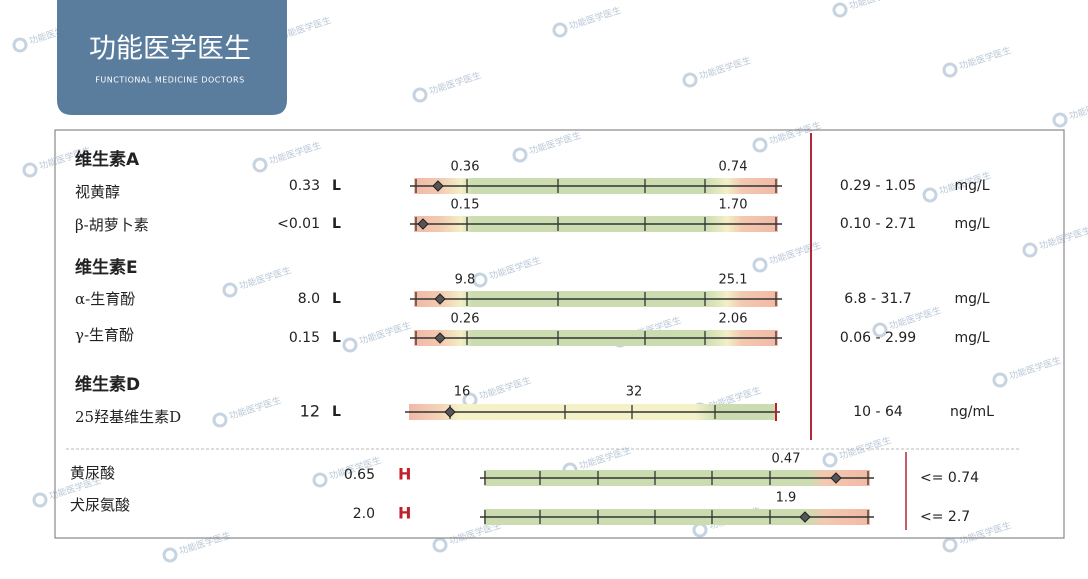 The image size is (1088, 579). What do you see at coordinates (733, 167) in the screenshot?
I see `range-high: 0.74` at bounding box center [733, 167].